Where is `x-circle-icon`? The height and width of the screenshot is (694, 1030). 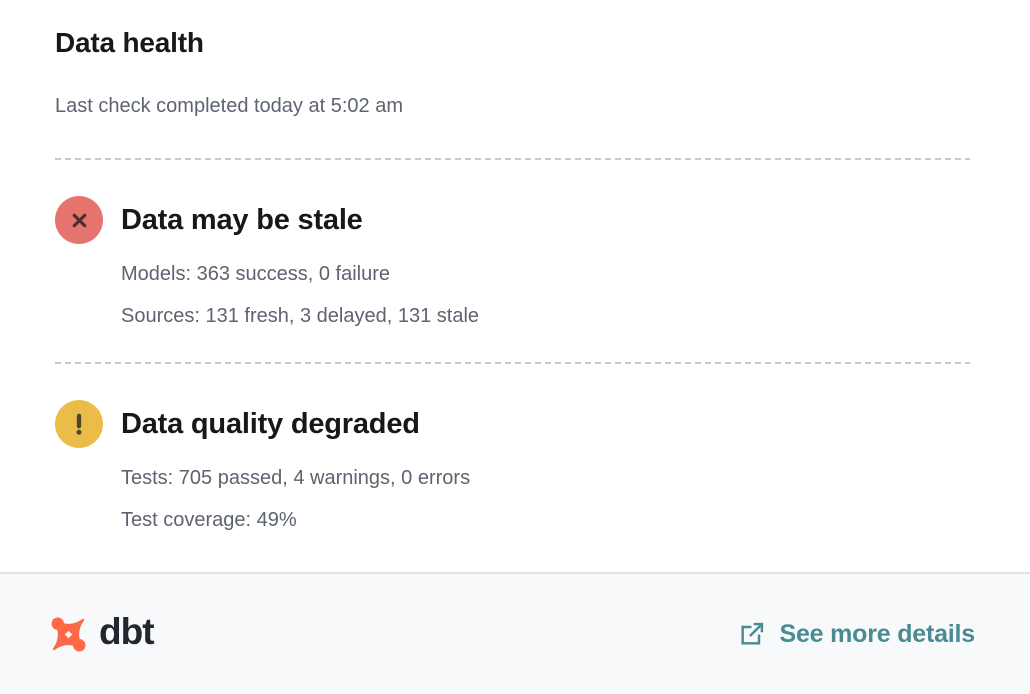
x-circle-icon is located at coordinates (79, 220).